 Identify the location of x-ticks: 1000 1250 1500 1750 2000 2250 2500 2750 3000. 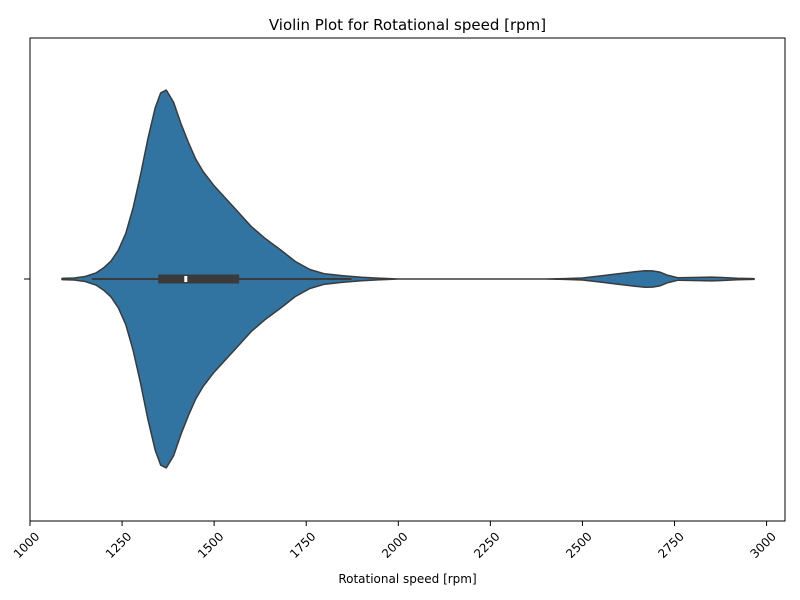
(395, 541).